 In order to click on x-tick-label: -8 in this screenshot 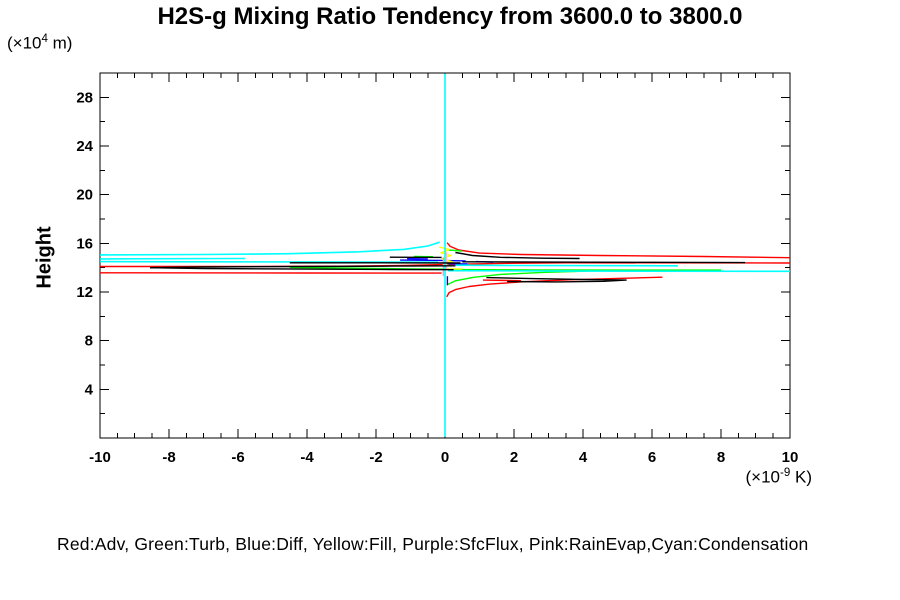, I will do `click(168, 457)`.